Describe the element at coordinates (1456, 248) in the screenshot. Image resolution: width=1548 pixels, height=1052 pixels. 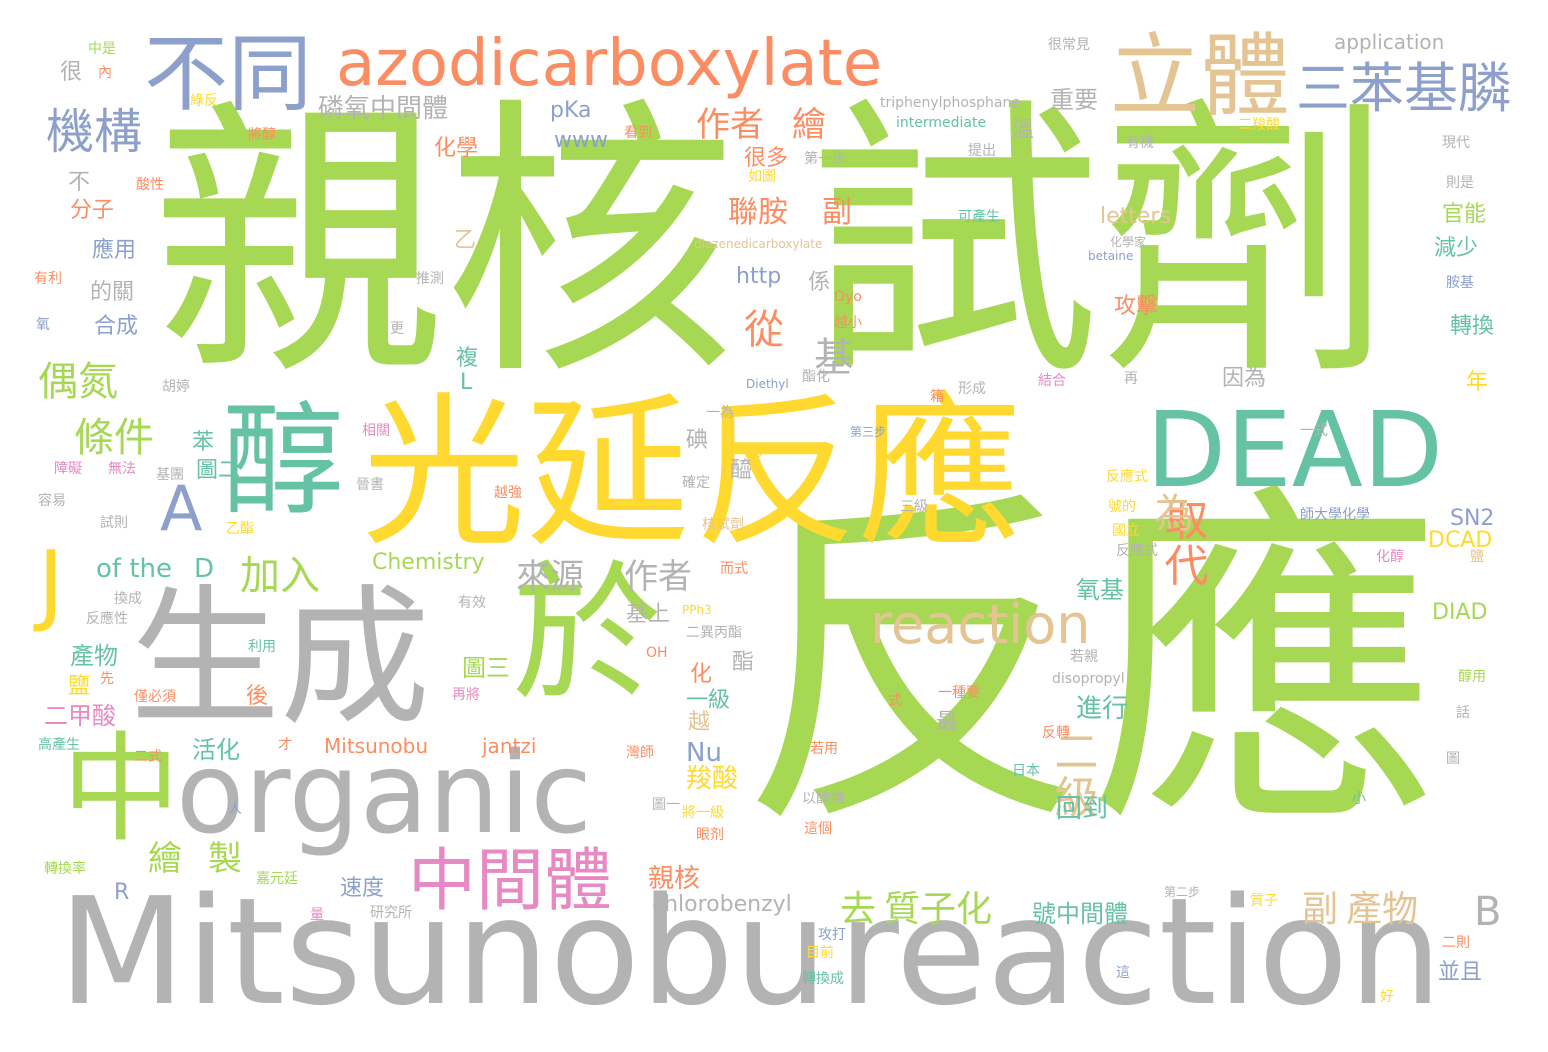
I see `word: 減少` at that location.